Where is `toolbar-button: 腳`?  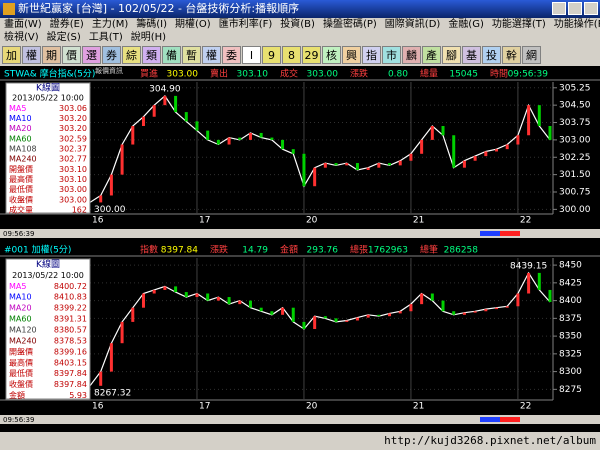 toolbar-button: 腳 is located at coordinates (451, 55).